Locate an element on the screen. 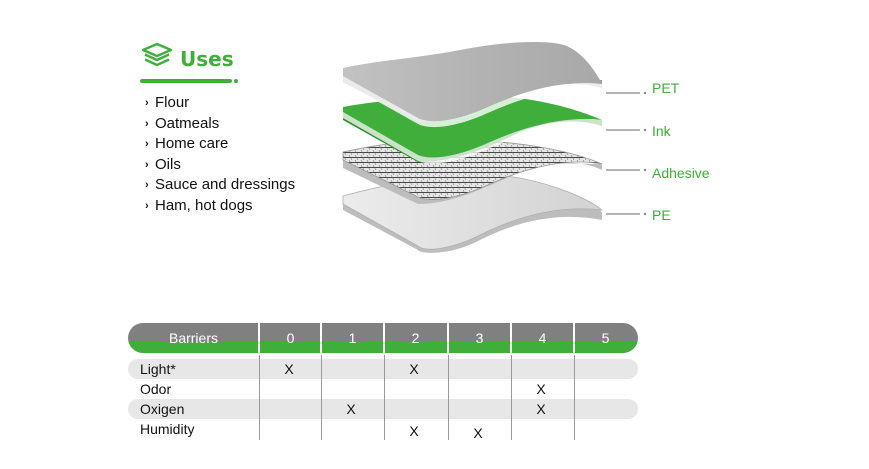 The image size is (869, 469). uses-item-label: Sauce and dressings is located at coordinates (225, 185).